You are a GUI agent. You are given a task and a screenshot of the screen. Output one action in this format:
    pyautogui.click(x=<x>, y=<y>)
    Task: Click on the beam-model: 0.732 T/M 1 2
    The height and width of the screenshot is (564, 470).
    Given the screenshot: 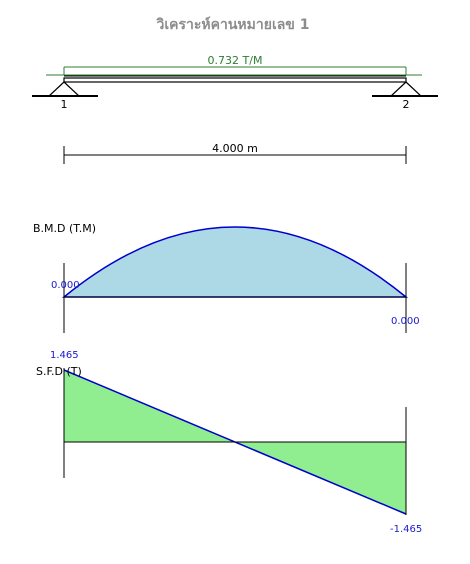 What is the action you would take?
    pyautogui.click(x=235, y=82)
    